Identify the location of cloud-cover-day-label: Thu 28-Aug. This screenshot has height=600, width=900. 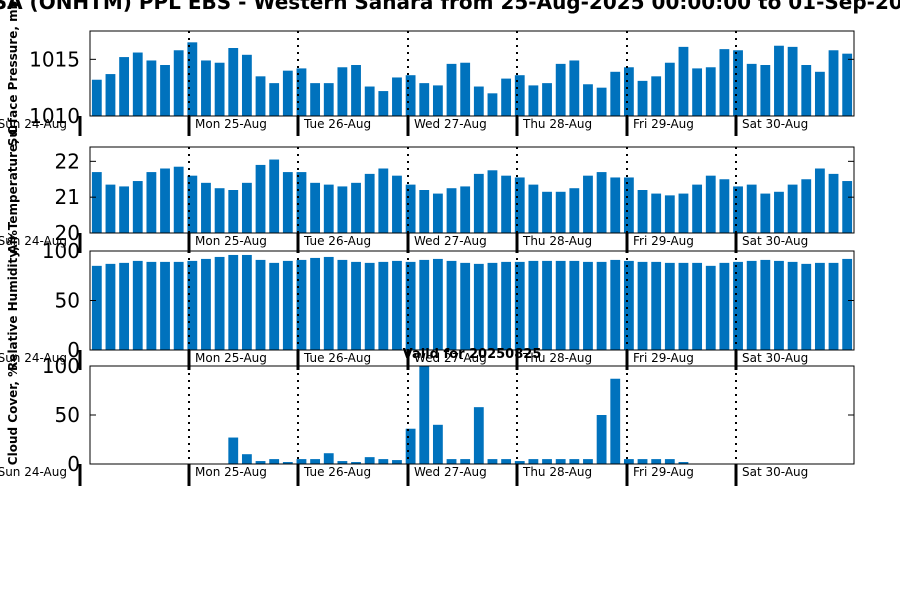
(557, 472).